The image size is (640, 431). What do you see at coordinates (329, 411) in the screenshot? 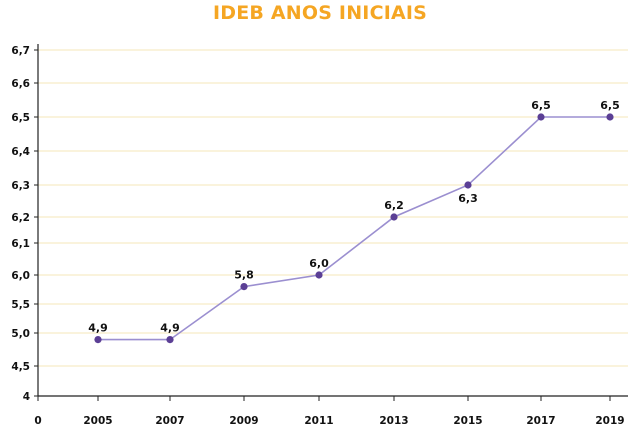
I see `x-axis-ticks: 0 2005 2007 2009 2011 2013 2015 2017 2019` at bounding box center [329, 411].